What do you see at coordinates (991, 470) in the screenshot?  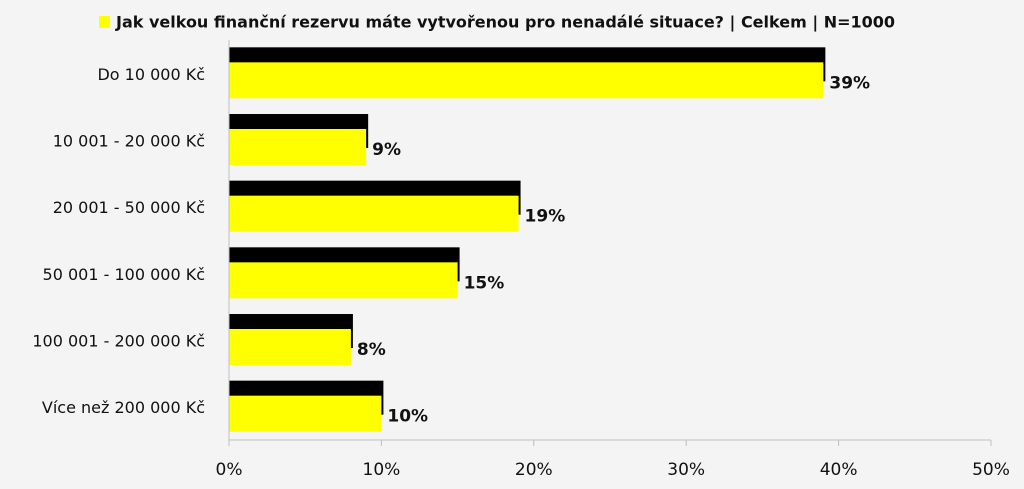 I see `x-tick-label: 50%` at bounding box center [991, 470].